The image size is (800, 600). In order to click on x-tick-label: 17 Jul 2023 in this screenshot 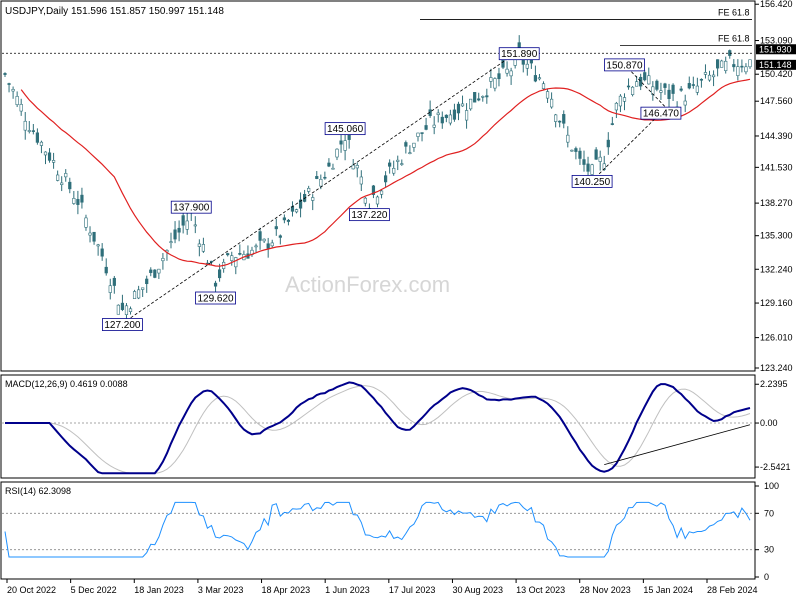, I will do `click(412, 590)`.